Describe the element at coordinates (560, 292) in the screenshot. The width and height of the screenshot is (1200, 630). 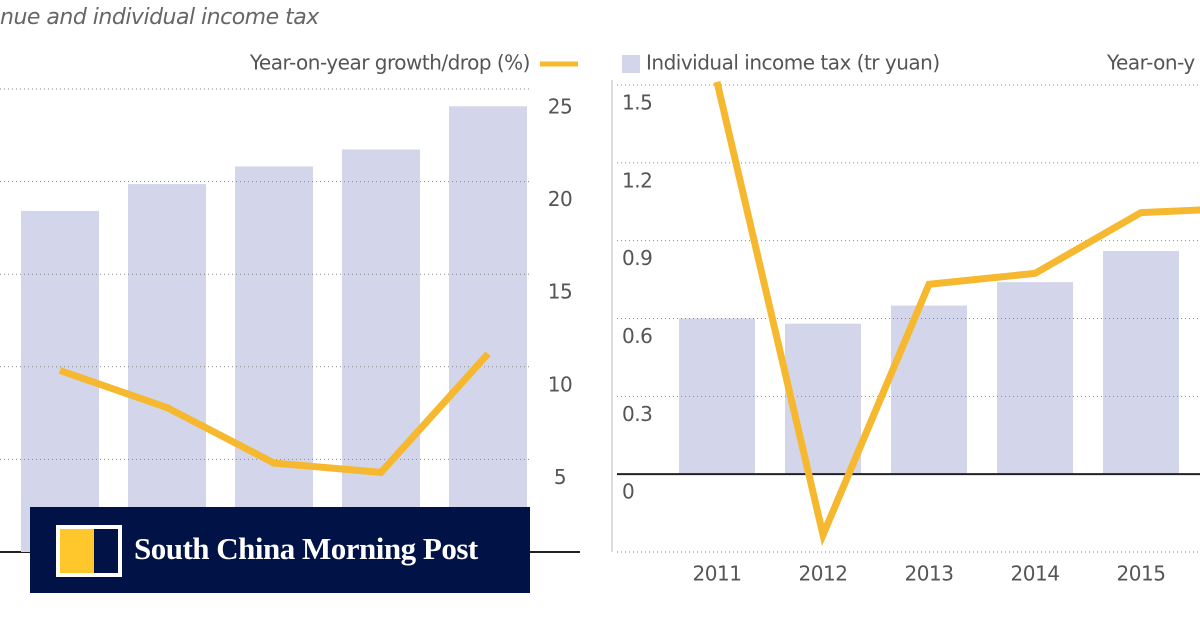
I see `y-tick-label: 15` at that location.